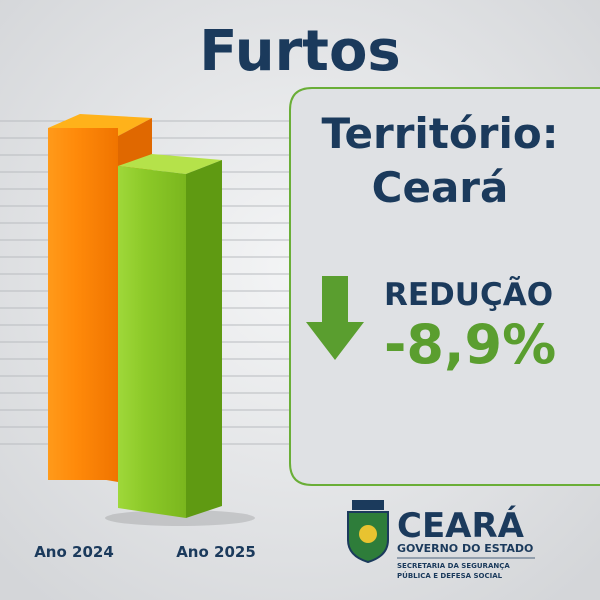 The image size is (600, 600). What do you see at coordinates (439, 133) in the screenshot?
I see `territory-label: Território:` at bounding box center [439, 133].